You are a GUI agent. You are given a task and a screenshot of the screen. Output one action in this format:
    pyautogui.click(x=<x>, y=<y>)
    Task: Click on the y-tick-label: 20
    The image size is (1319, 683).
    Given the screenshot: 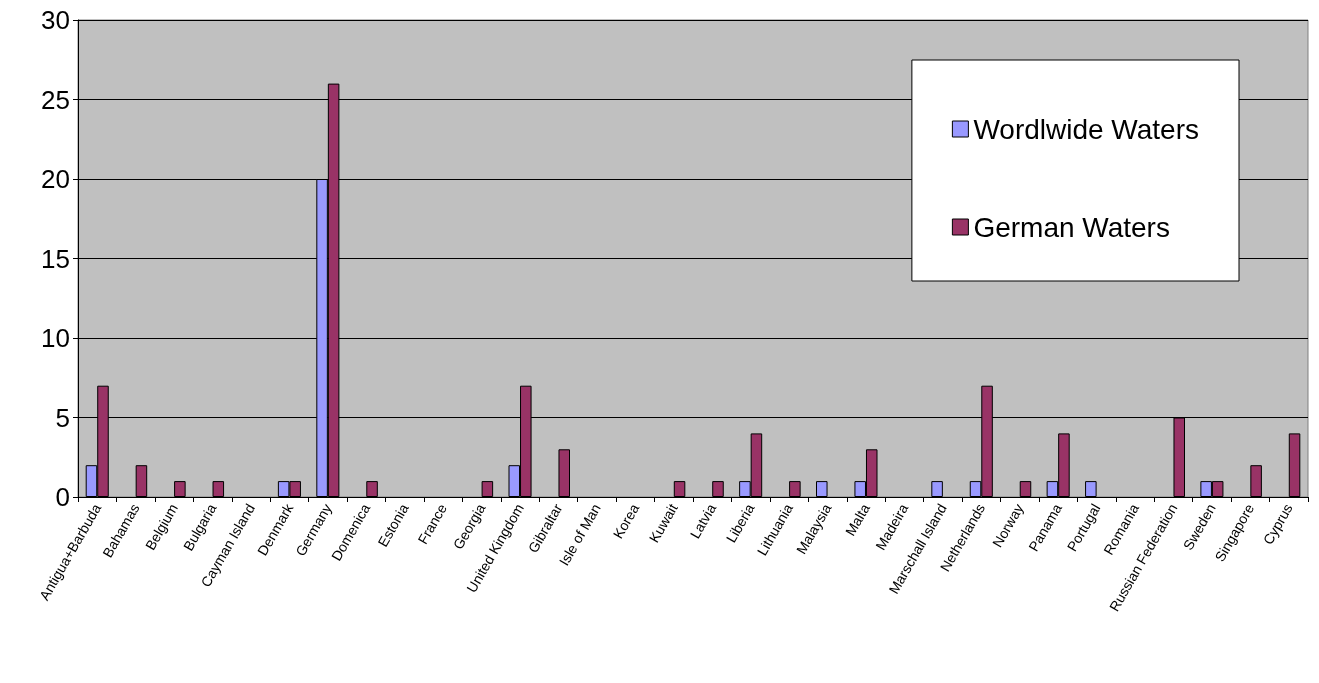 What is the action you would take?
    pyautogui.click(x=55, y=179)
    